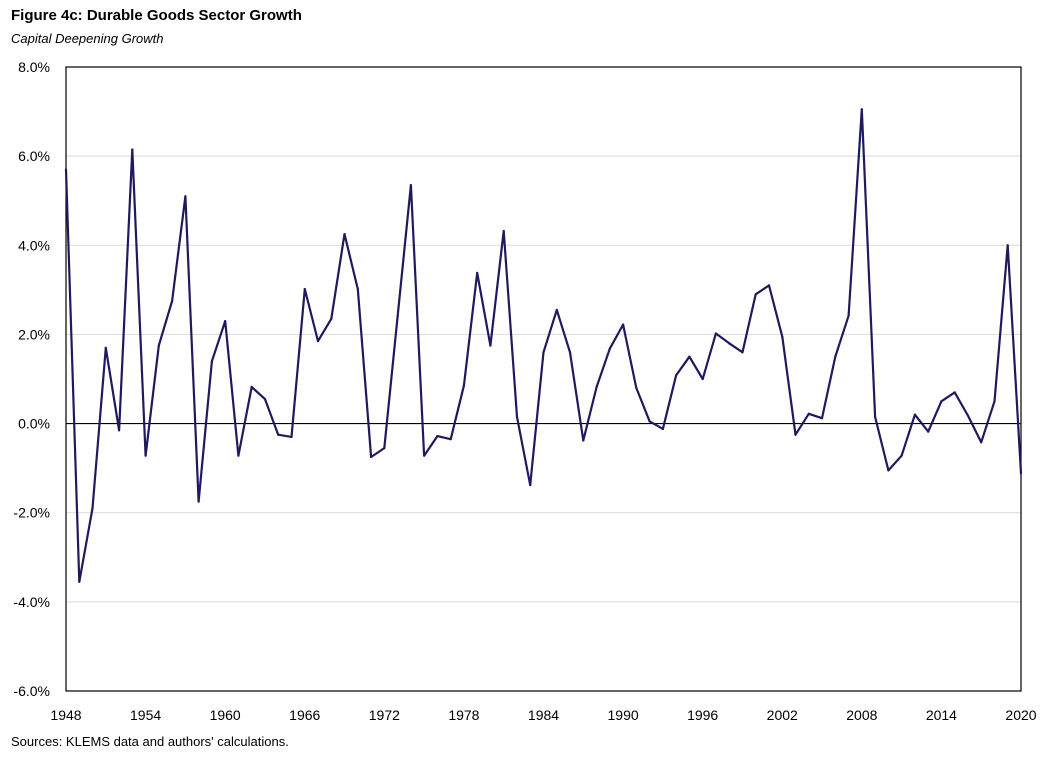 The image size is (1044, 758). What do you see at coordinates (225, 715) in the screenshot?
I see `x-tick-label: 1960` at bounding box center [225, 715].